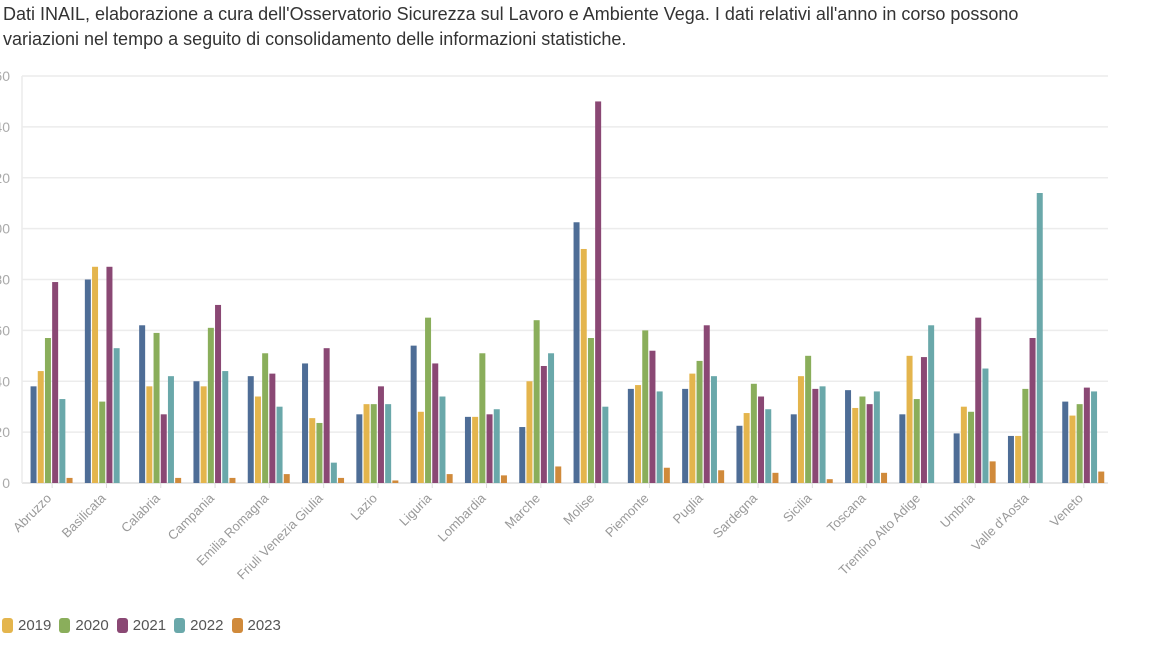 This screenshot has width=1152, height=648. I want to click on bar-2021-trentino-alto-adige, so click(923, 420).